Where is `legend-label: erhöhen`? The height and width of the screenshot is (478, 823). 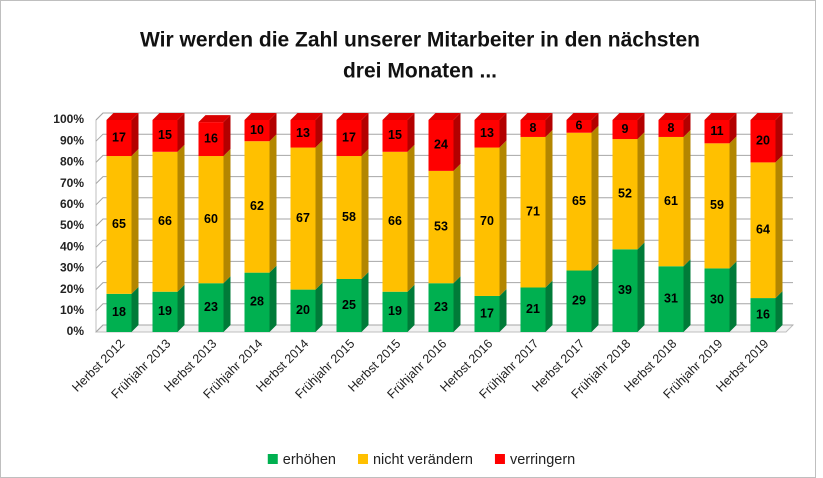 legend-label: erhöhen is located at coordinates (309, 460).